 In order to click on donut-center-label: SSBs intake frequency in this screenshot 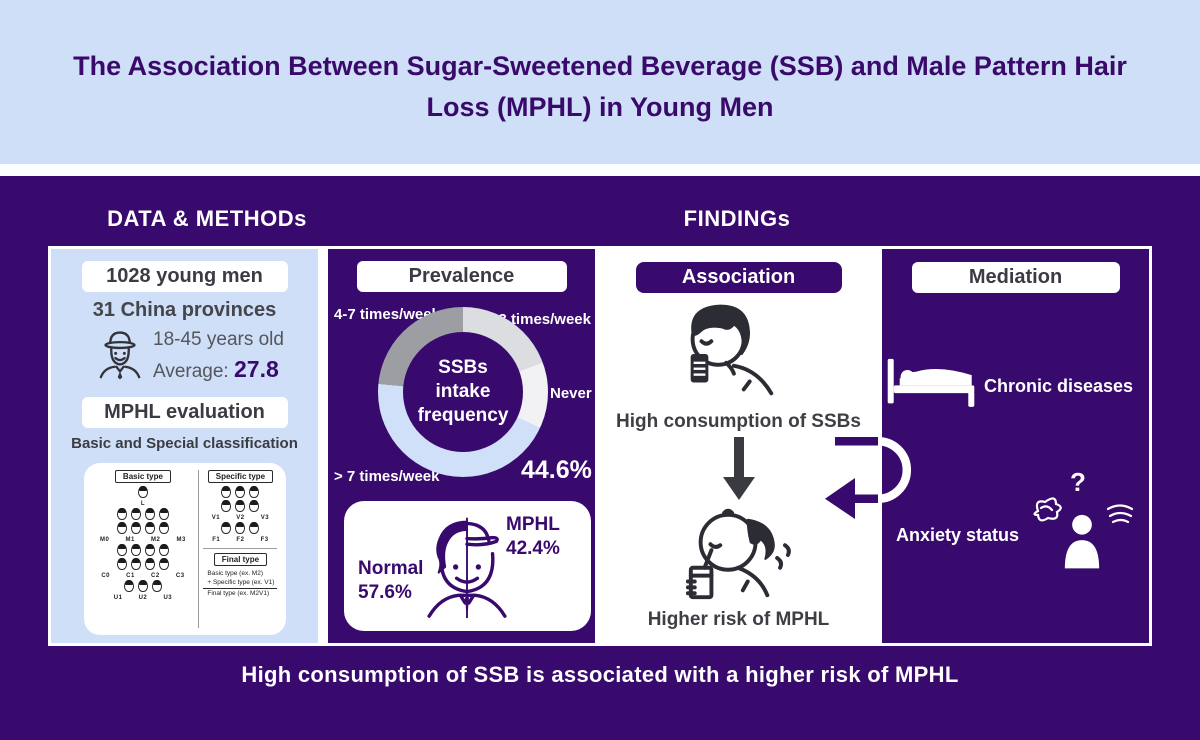, I will do `click(463, 392)`.